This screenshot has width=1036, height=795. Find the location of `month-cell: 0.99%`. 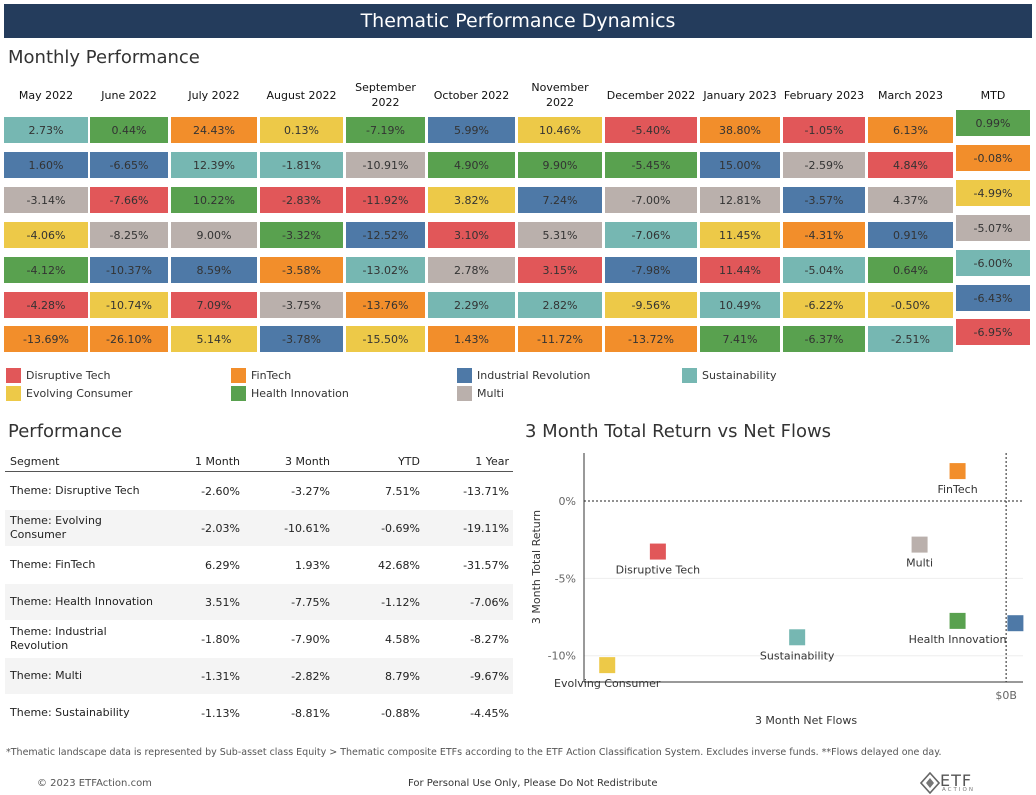

month-cell: 0.99% is located at coordinates (993, 123).